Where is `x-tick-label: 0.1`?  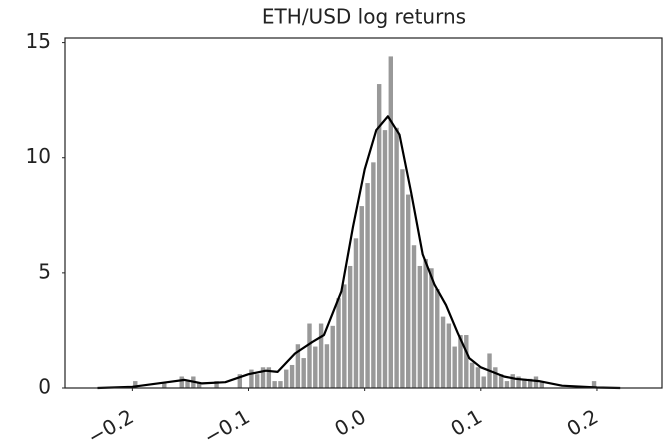
x-tick-label: 0.1 is located at coordinates (467, 422).